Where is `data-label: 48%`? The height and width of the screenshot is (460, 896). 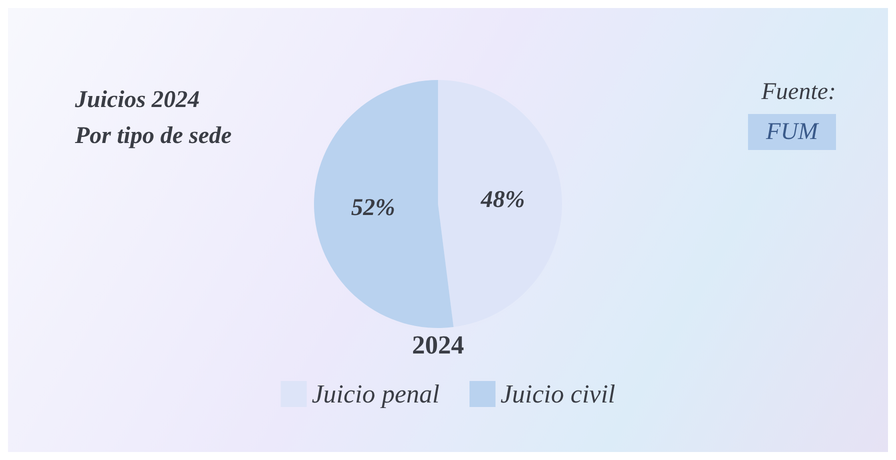 data-label: 48% is located at coordinates (502, 199).